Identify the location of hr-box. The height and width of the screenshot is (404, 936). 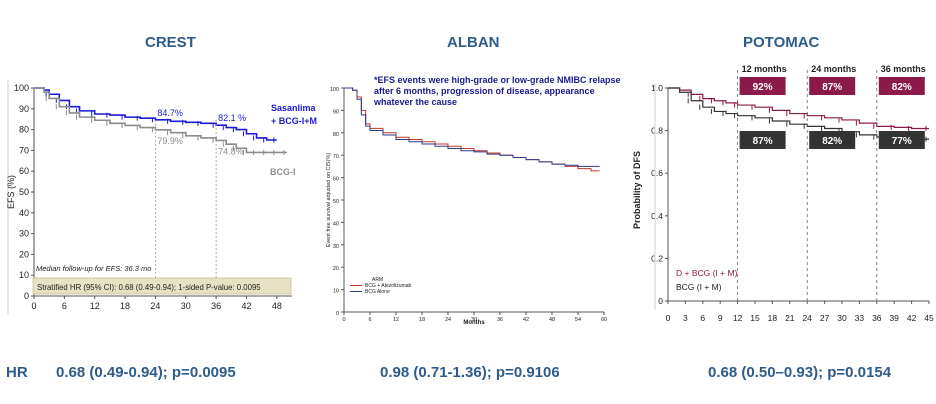
(162, 286).